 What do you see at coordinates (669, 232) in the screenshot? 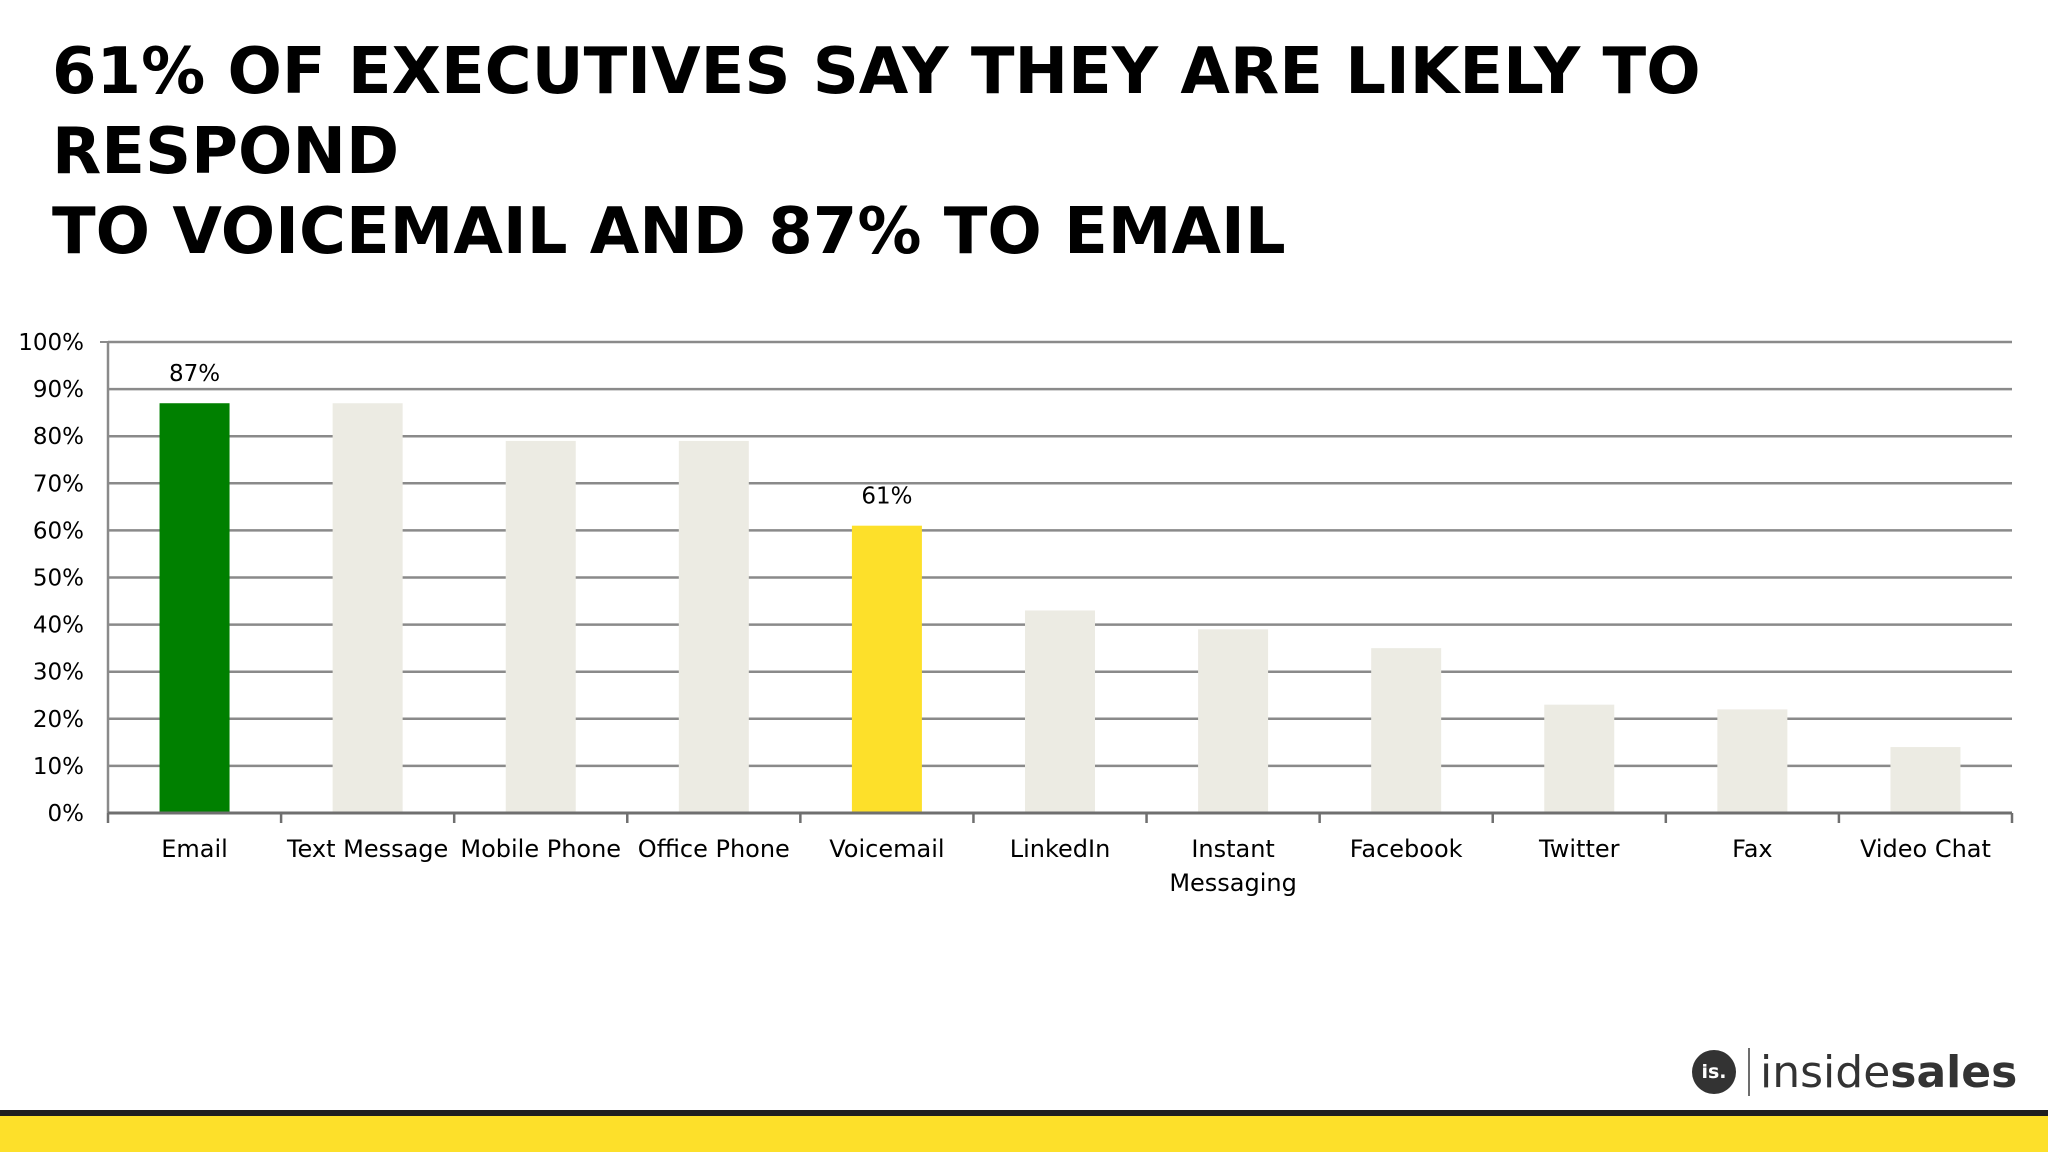
I see `title-line-2: TO VOICEMAIL AND 87% TO EMAIL` at bounding box center [669, 232].